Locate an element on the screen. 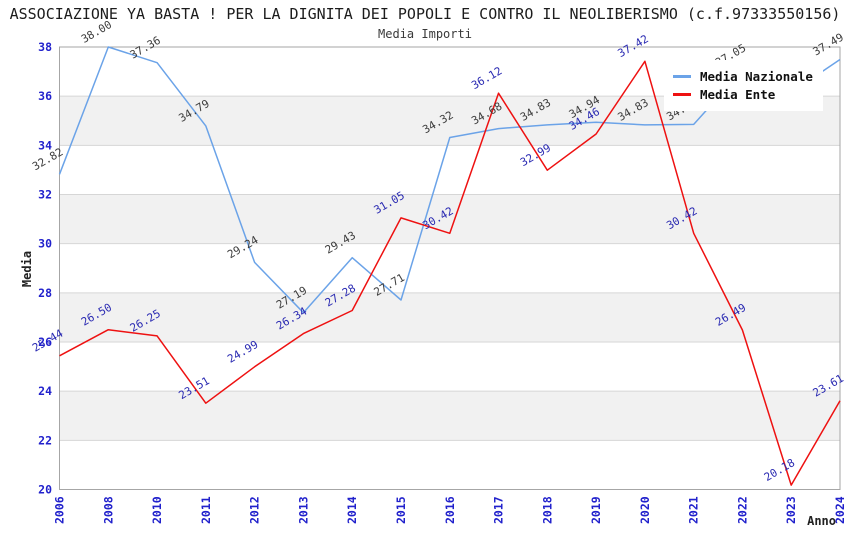 This screenshot has height=550, width=850. y-tick-label: 28 is located at coordinates (45, 293).